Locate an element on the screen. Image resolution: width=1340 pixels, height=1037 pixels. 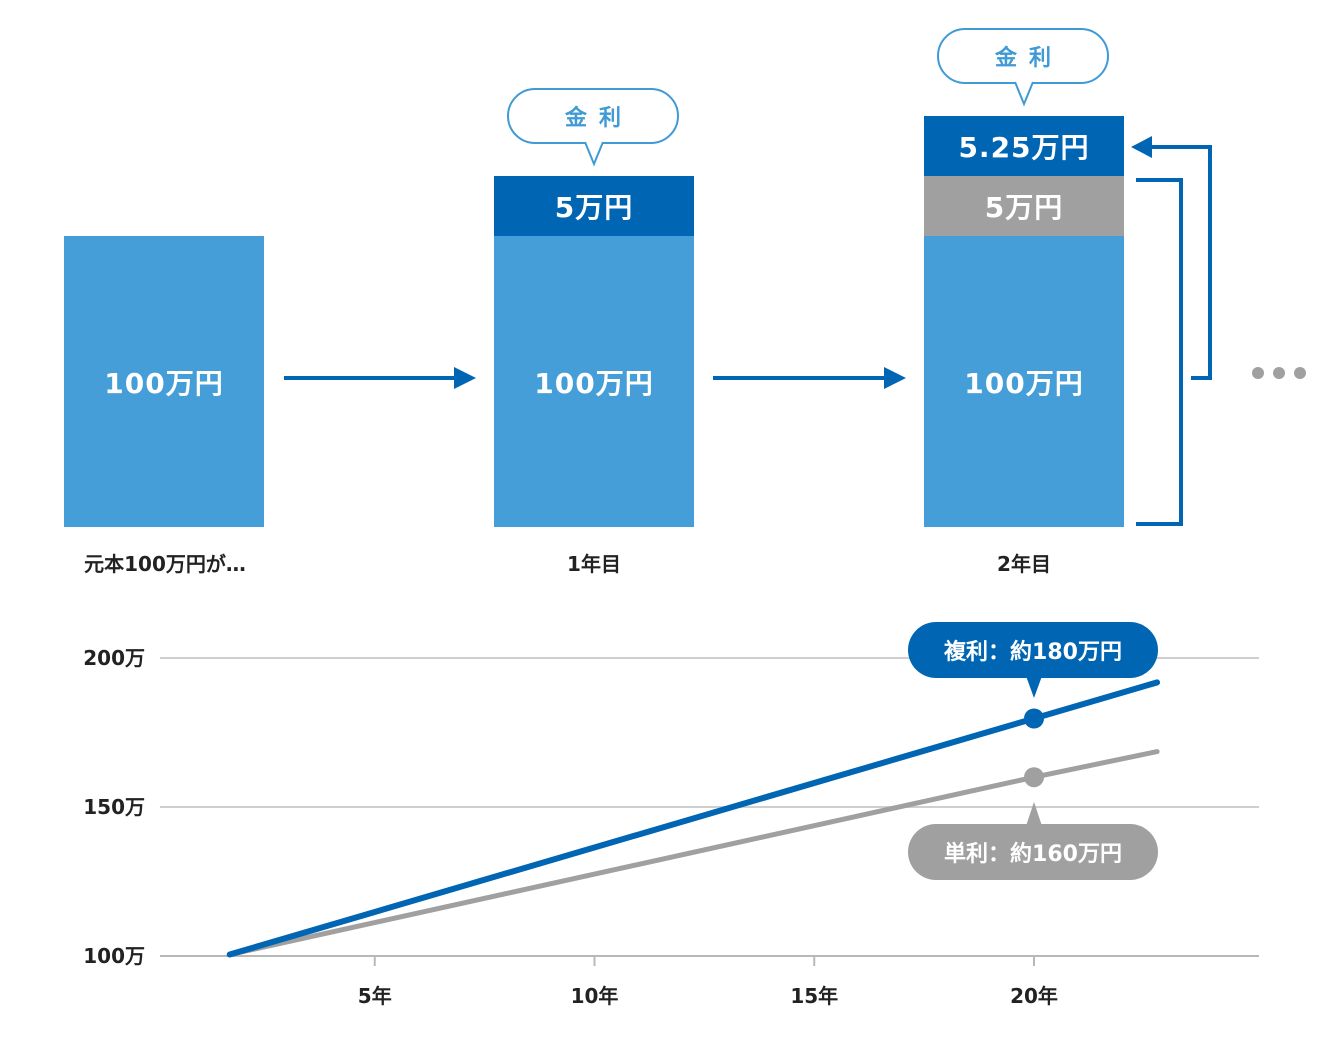
x-tick-label: 5年 is located at coordinates (375, 996).